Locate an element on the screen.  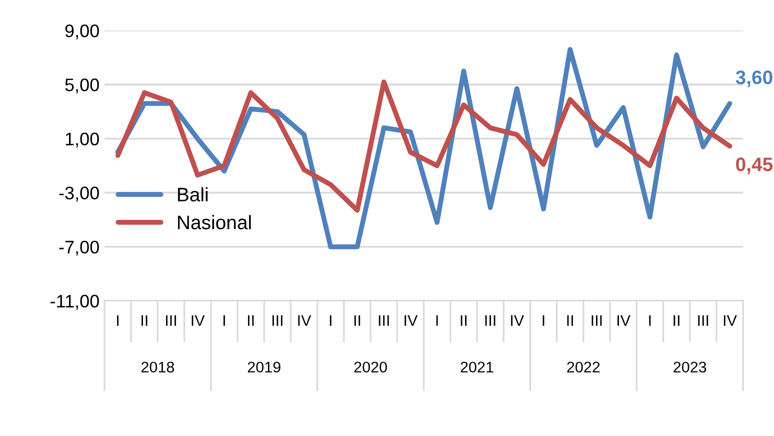
text: 2020 is located at coordinates (370, 367).